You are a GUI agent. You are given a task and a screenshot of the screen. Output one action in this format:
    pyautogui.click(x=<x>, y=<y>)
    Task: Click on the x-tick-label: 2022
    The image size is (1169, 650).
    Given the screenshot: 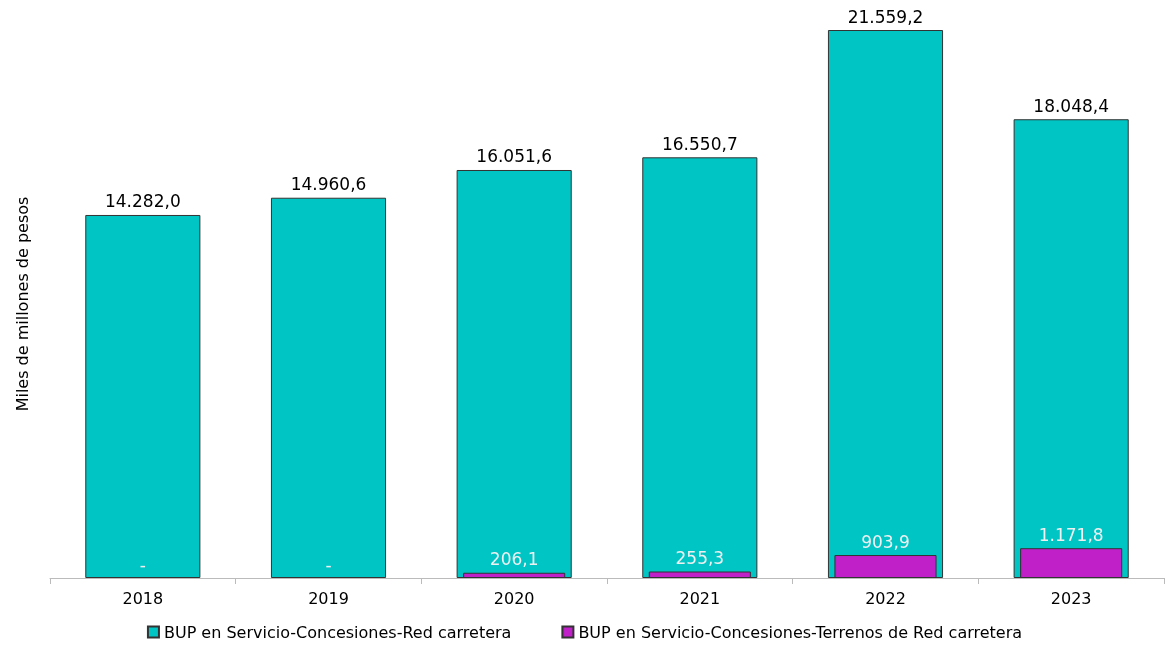 What is the action you would take?
    pyautogui.click(x=885, y=598)
    